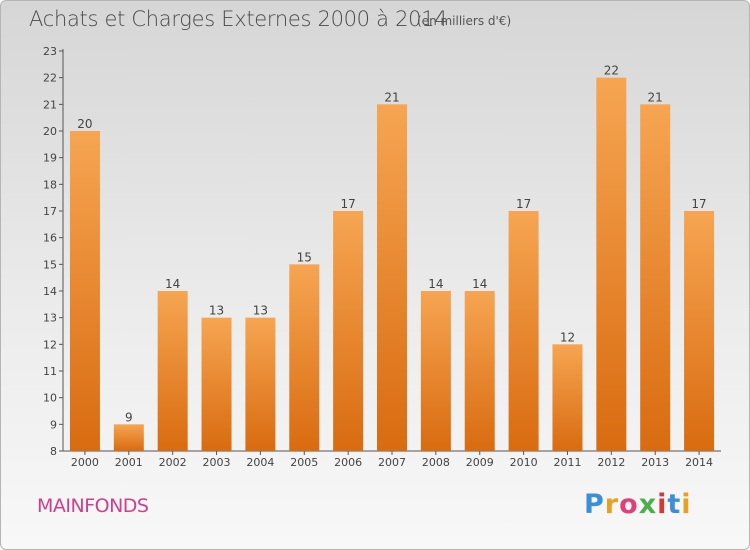  I want to click on y-tick-label: 13, so click(50, 318).